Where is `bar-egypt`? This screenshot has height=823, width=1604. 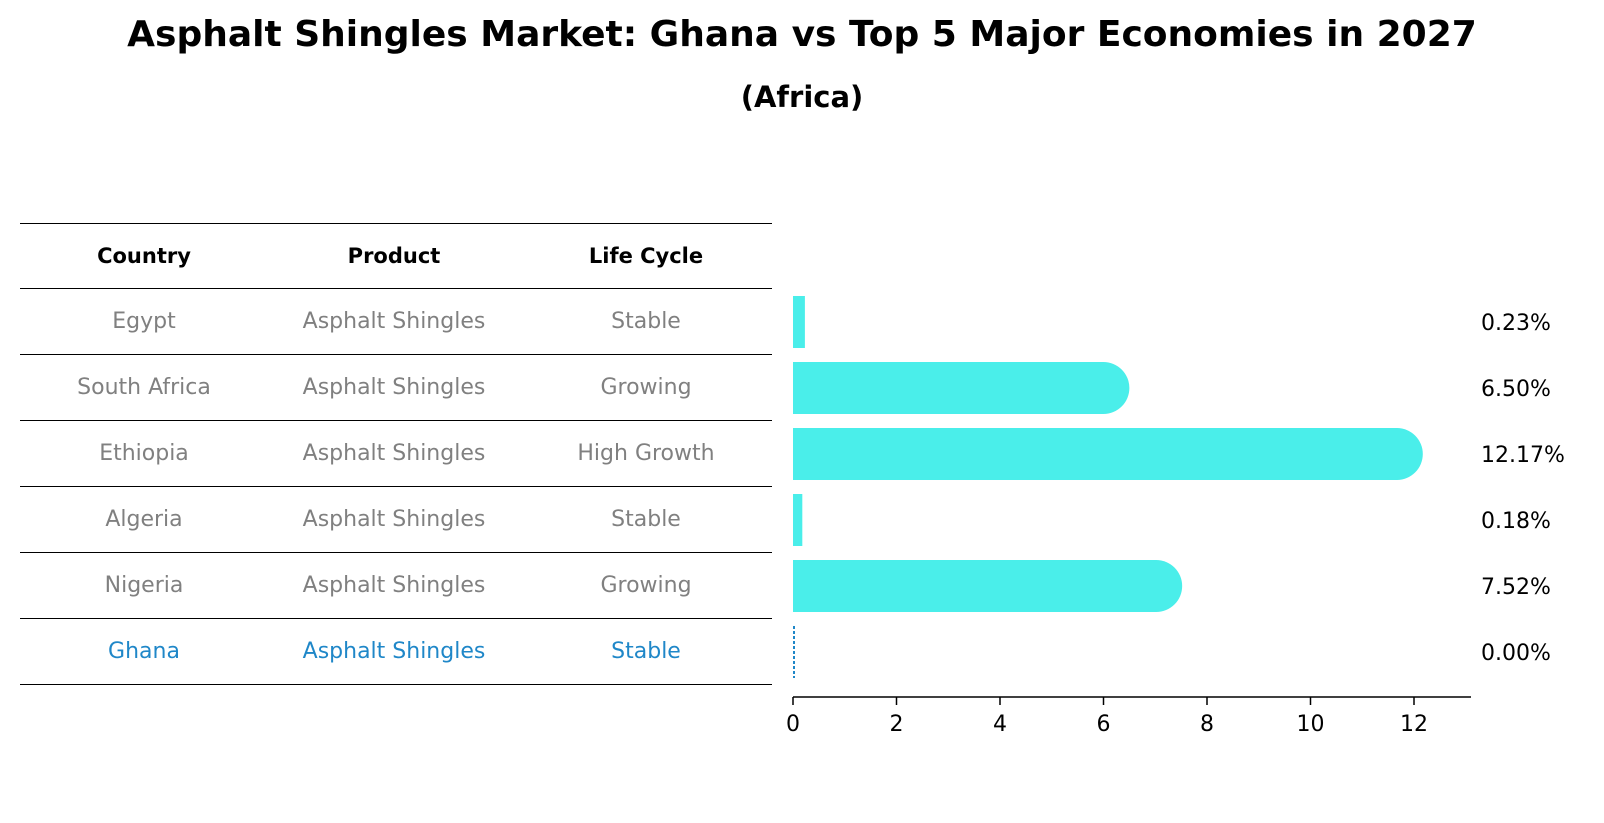 bar-egypt is located at coordinates (799, 322).